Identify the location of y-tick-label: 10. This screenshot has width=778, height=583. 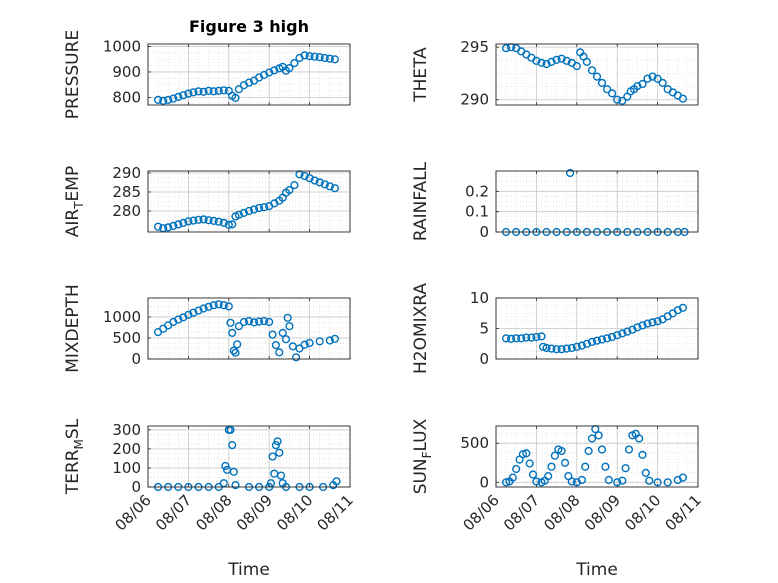
(479, 298).